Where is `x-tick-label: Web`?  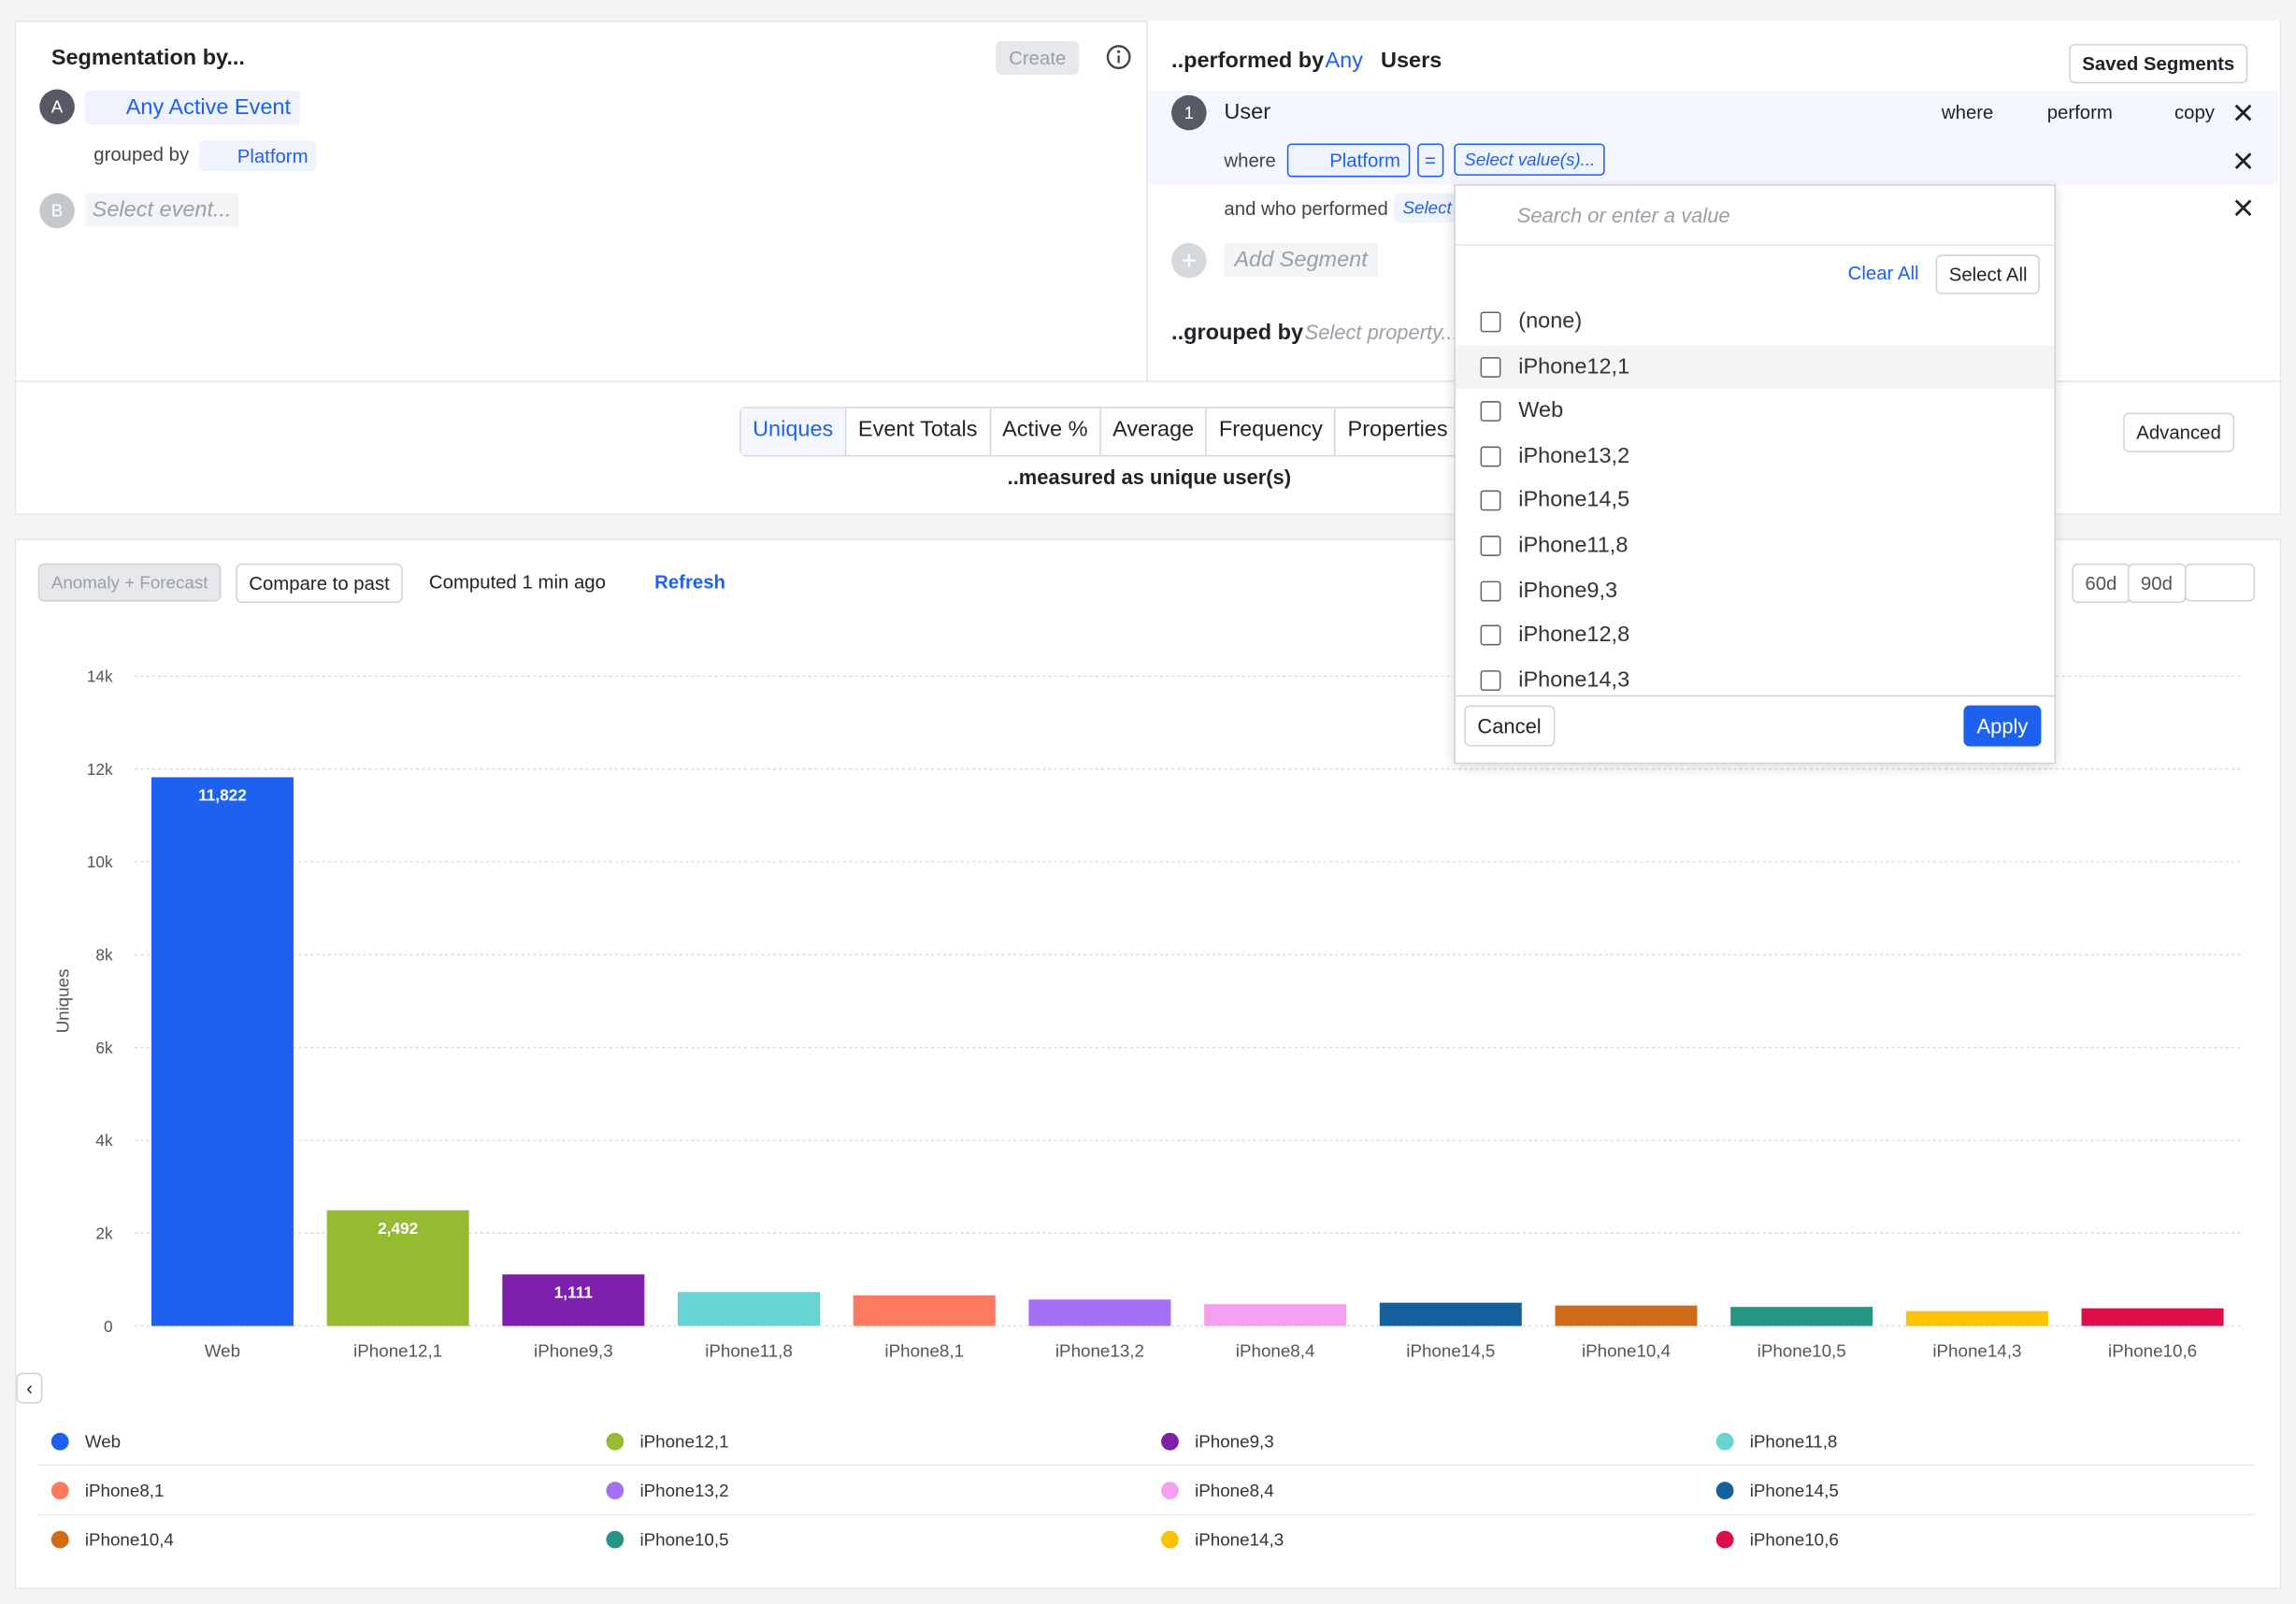 x-tick-label: Web is located at coordinates (222, 1350).